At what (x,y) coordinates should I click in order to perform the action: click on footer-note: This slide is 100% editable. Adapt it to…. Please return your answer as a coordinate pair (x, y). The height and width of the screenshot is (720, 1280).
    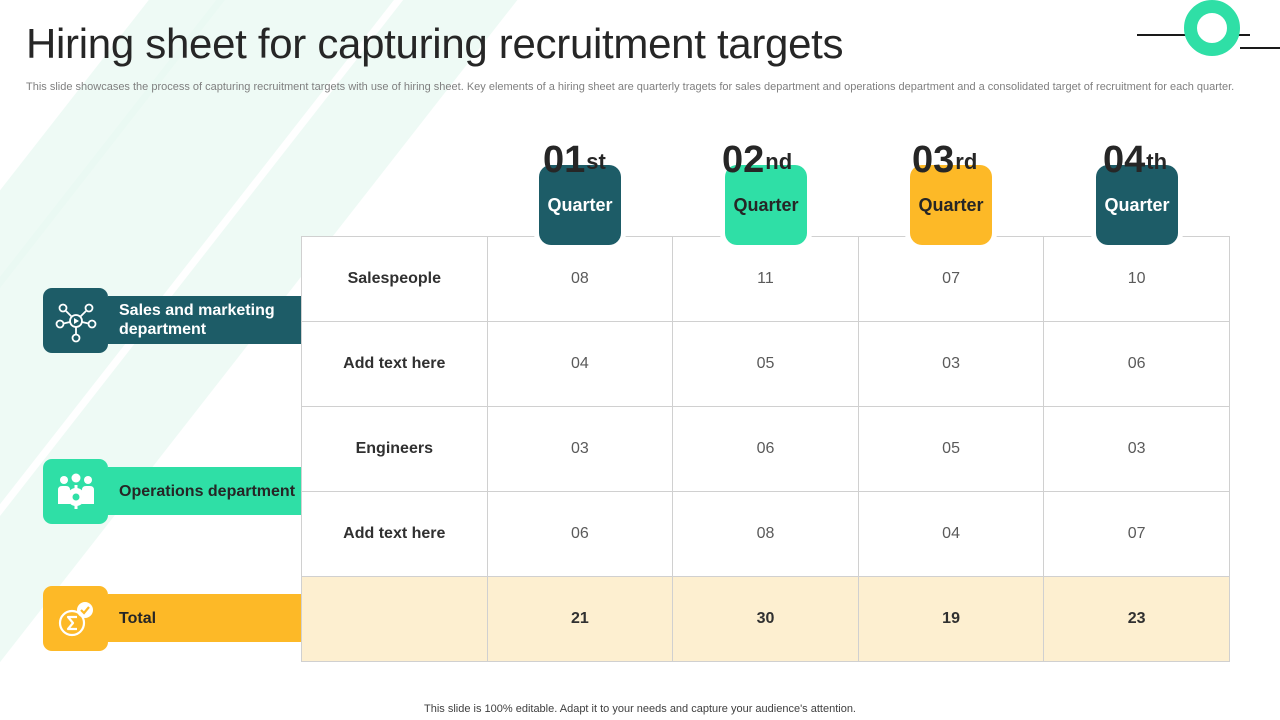
    Looking at the image, I should click on (640, 709).